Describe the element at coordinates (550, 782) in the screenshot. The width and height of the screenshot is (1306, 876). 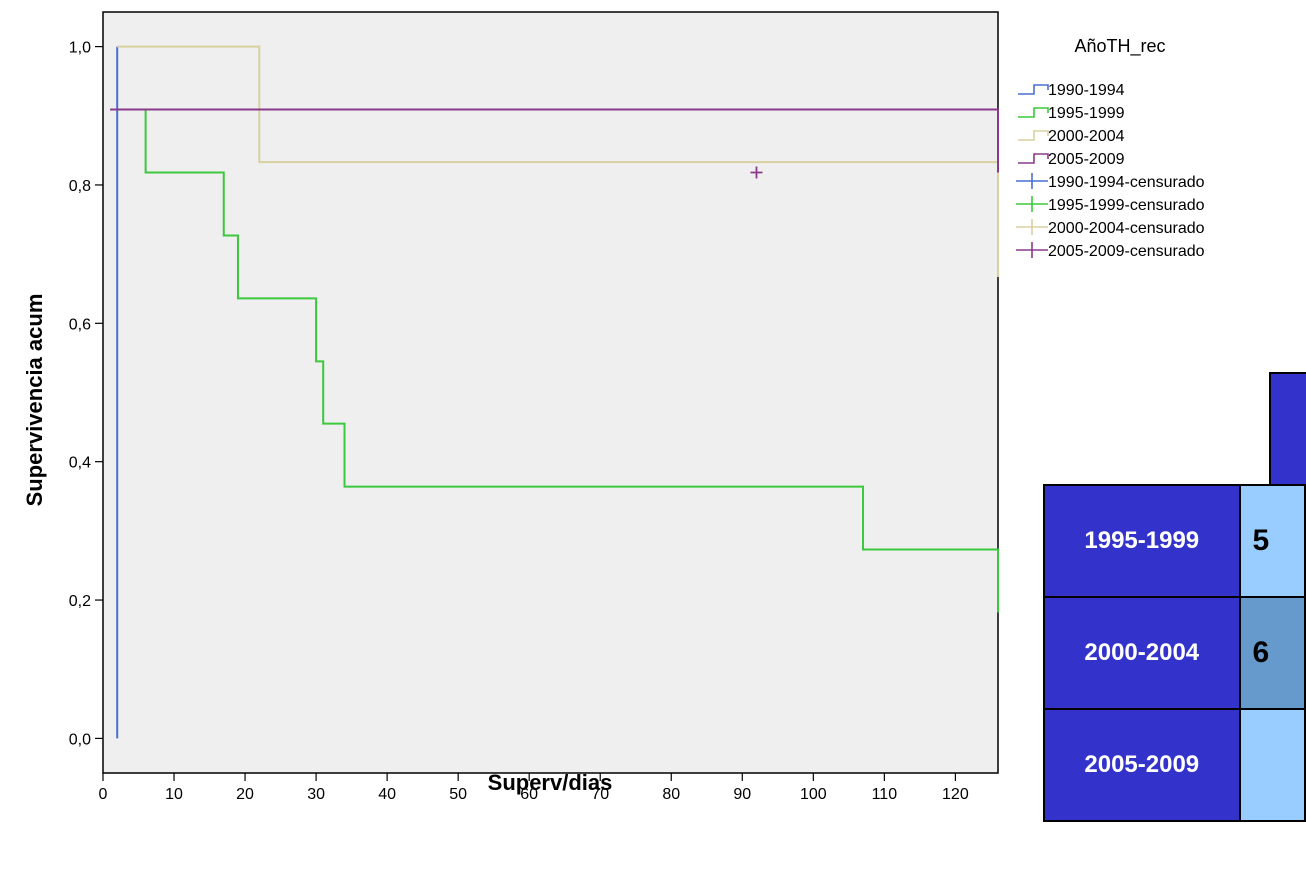
I see `x-axis-title: Superv/dias` at that location.